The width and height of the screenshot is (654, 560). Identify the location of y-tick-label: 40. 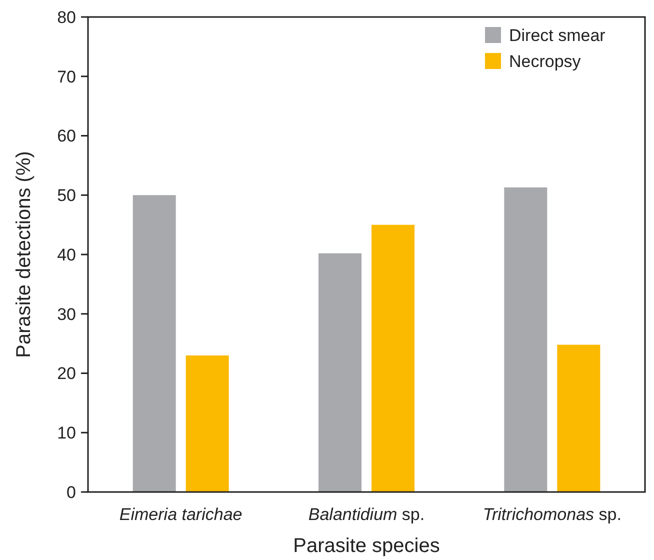
(66, 254).